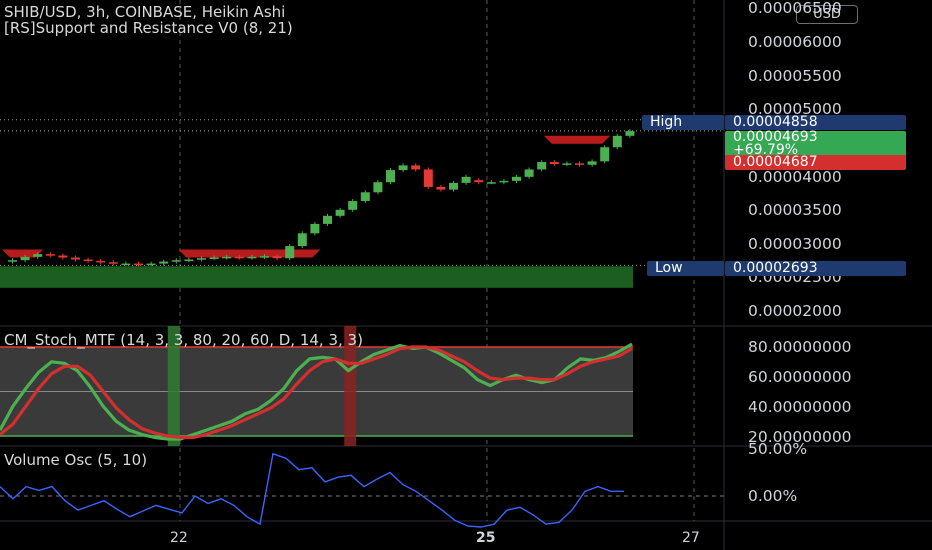  Describe the element at coordinates (795, 210) in the screenshot. I see `price-axis-label: 0.00003500` at that location.